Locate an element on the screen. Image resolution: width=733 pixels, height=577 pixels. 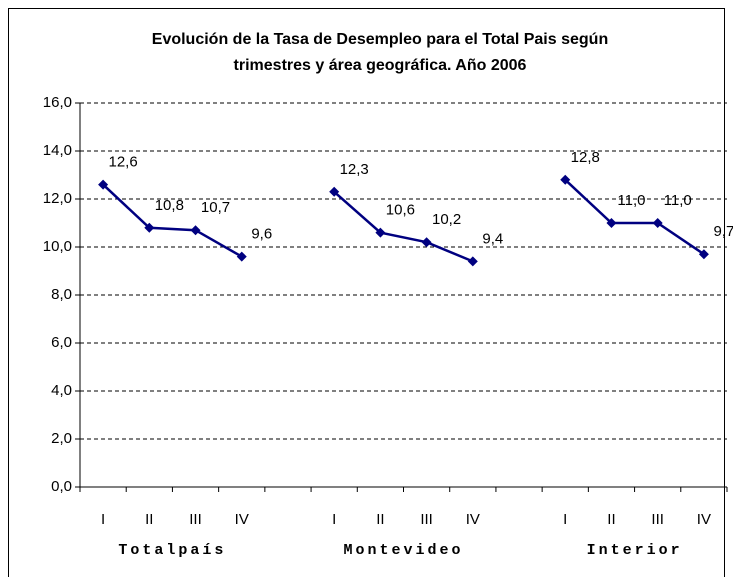
y-tick-label: 2,0 is located at coordinates (61, 438).